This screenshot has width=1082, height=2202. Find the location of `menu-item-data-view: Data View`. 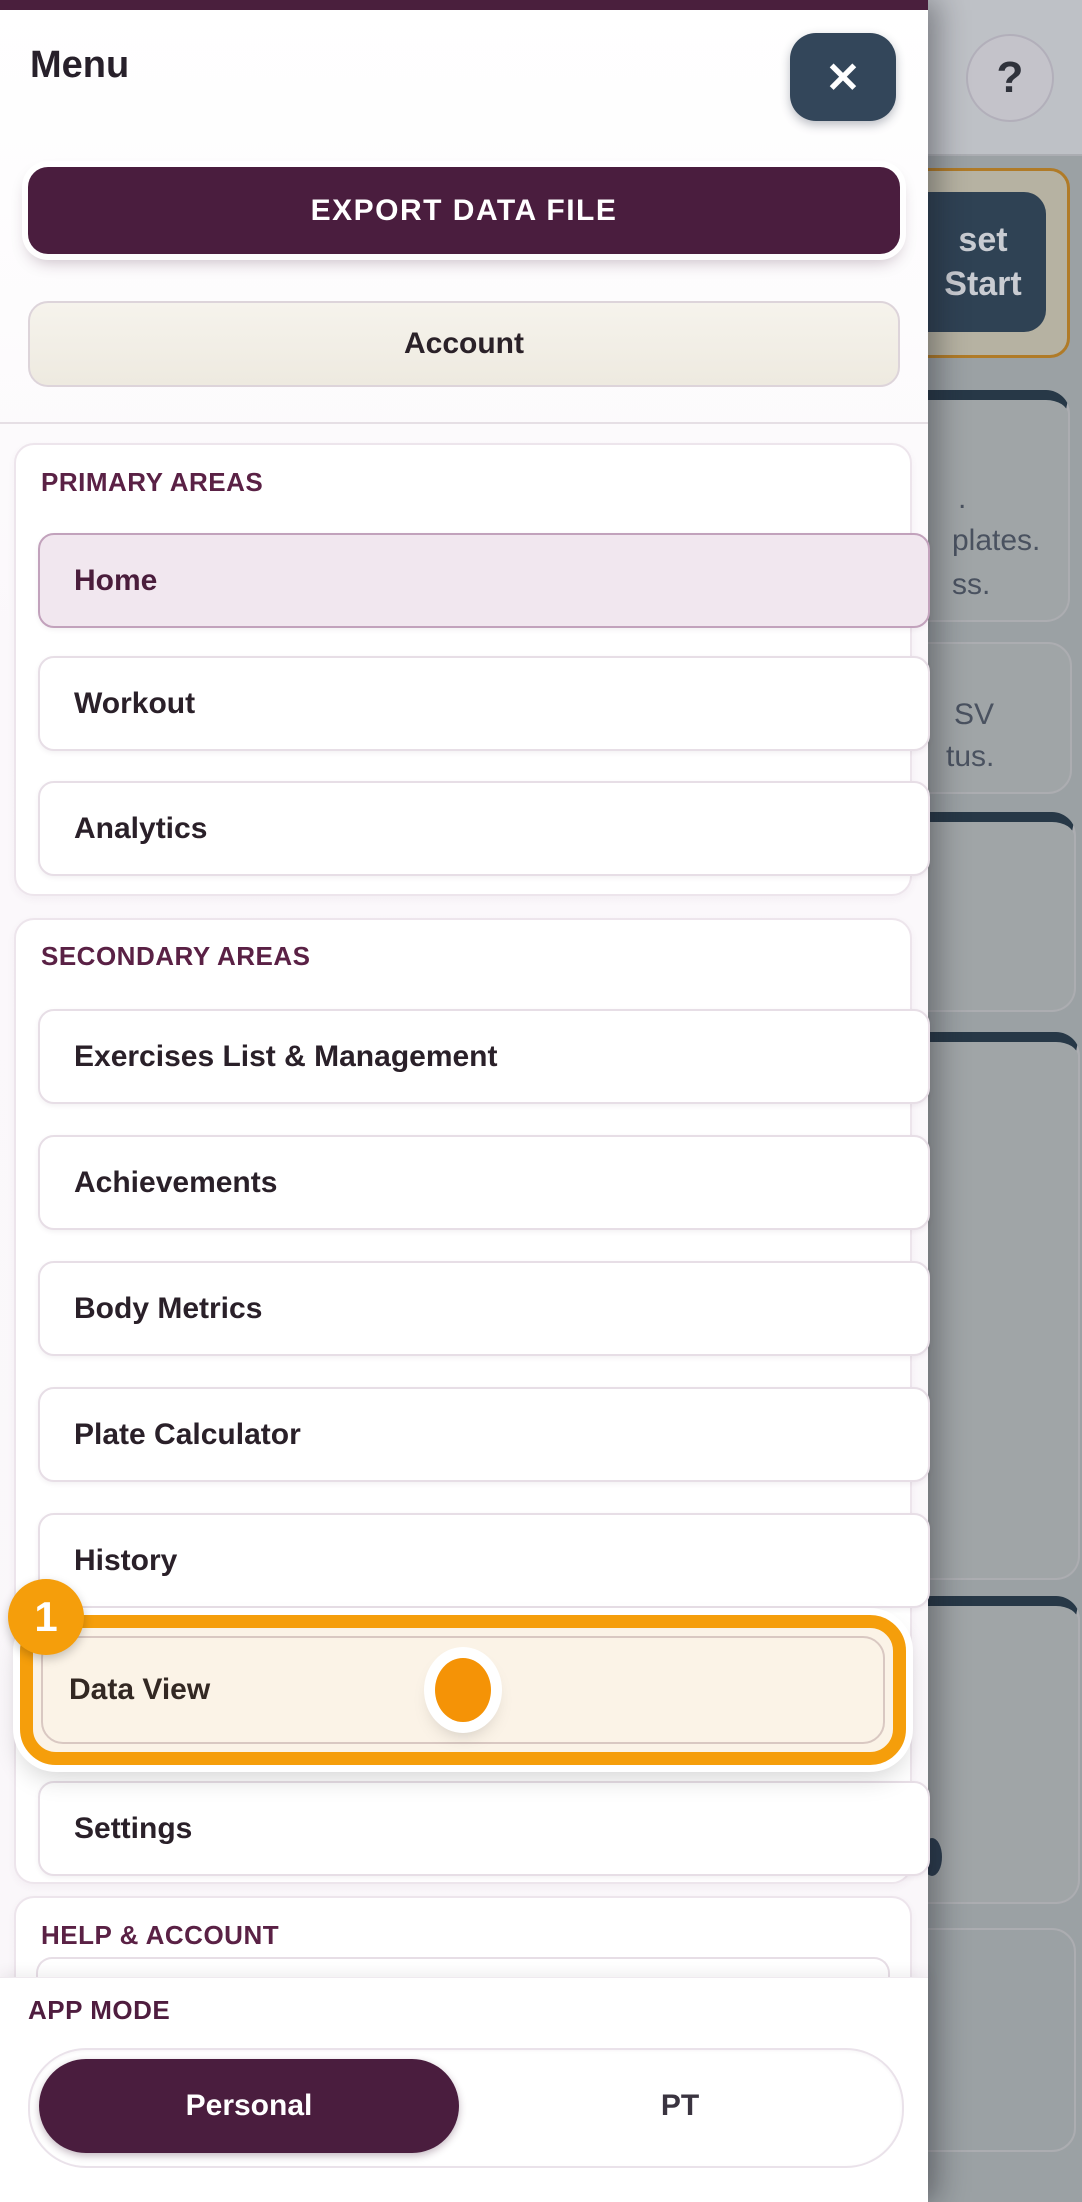

menu-item-data-view: Data View is located at coordinates (463, 1690).